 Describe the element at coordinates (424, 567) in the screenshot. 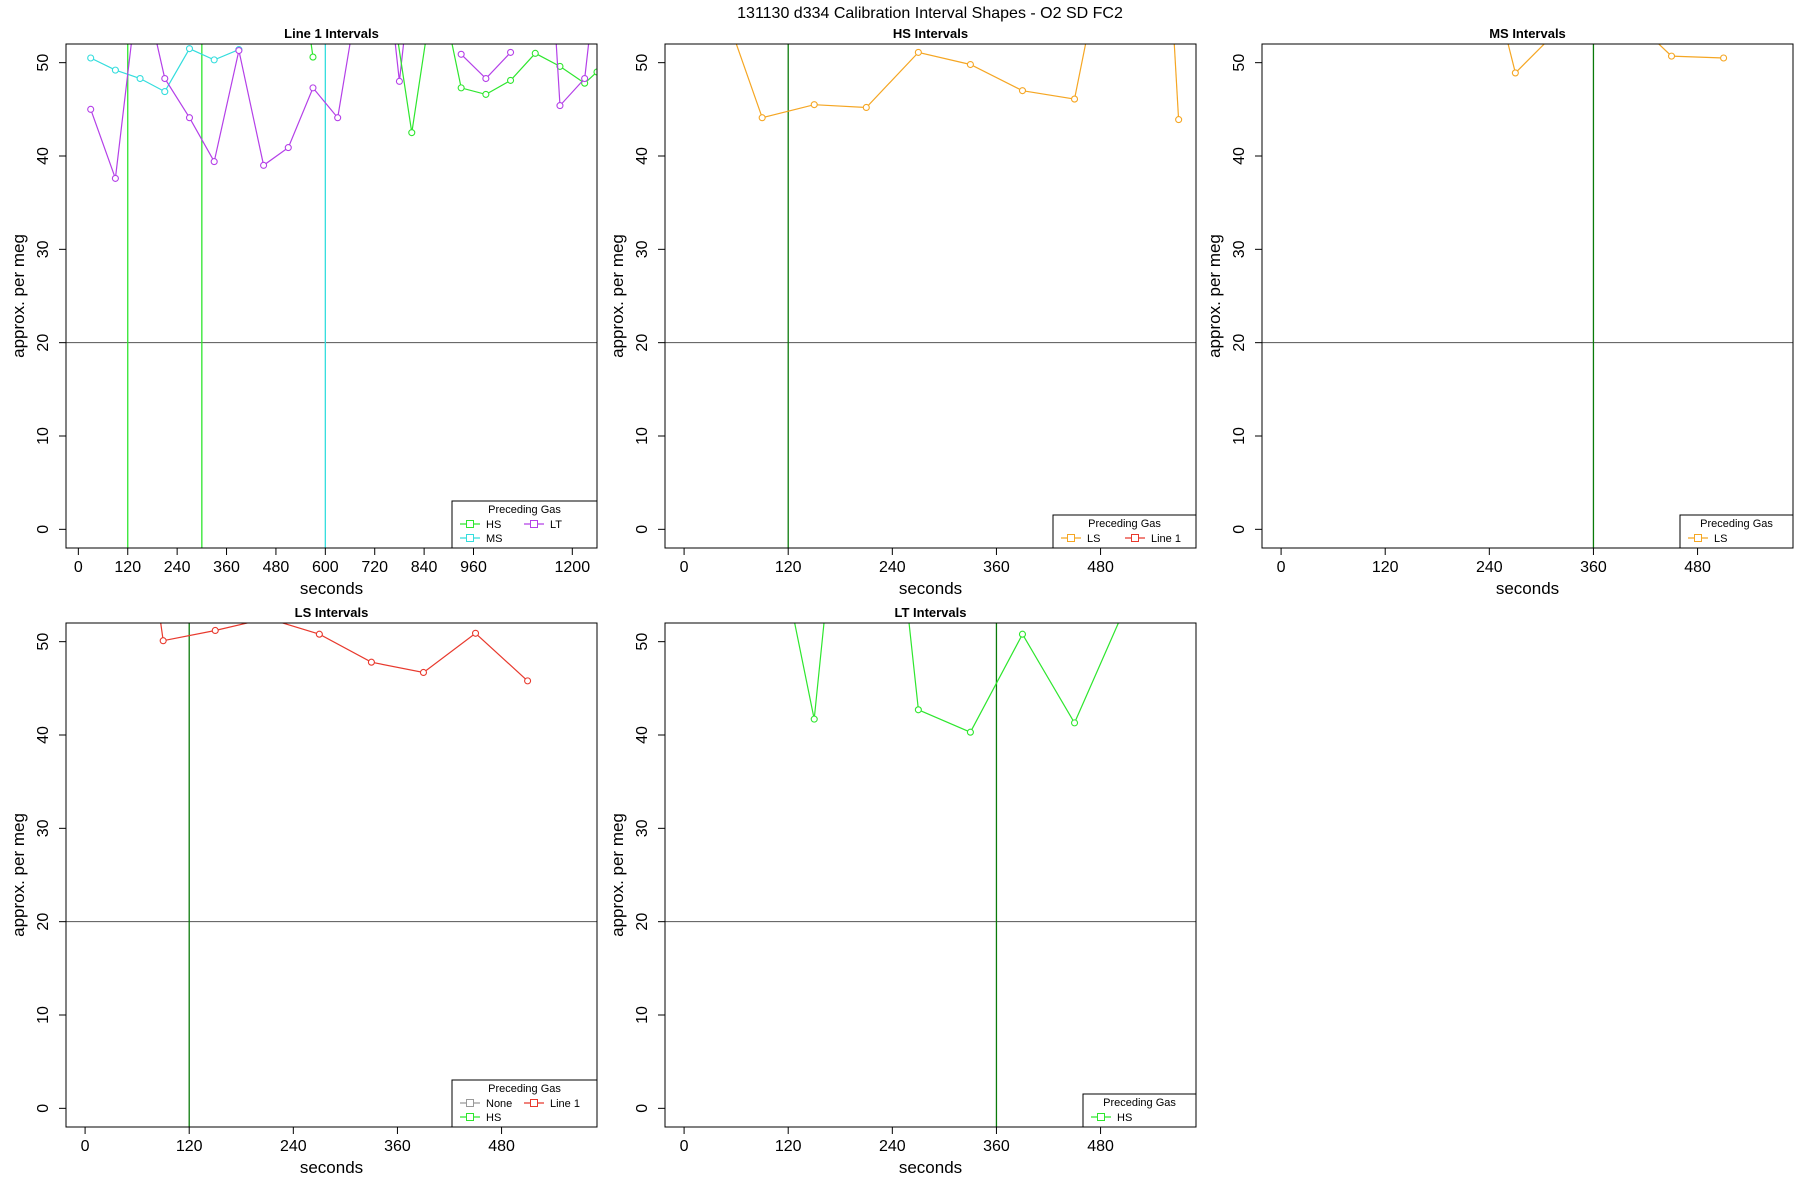

I see `x-tick-label: 840` at that location.